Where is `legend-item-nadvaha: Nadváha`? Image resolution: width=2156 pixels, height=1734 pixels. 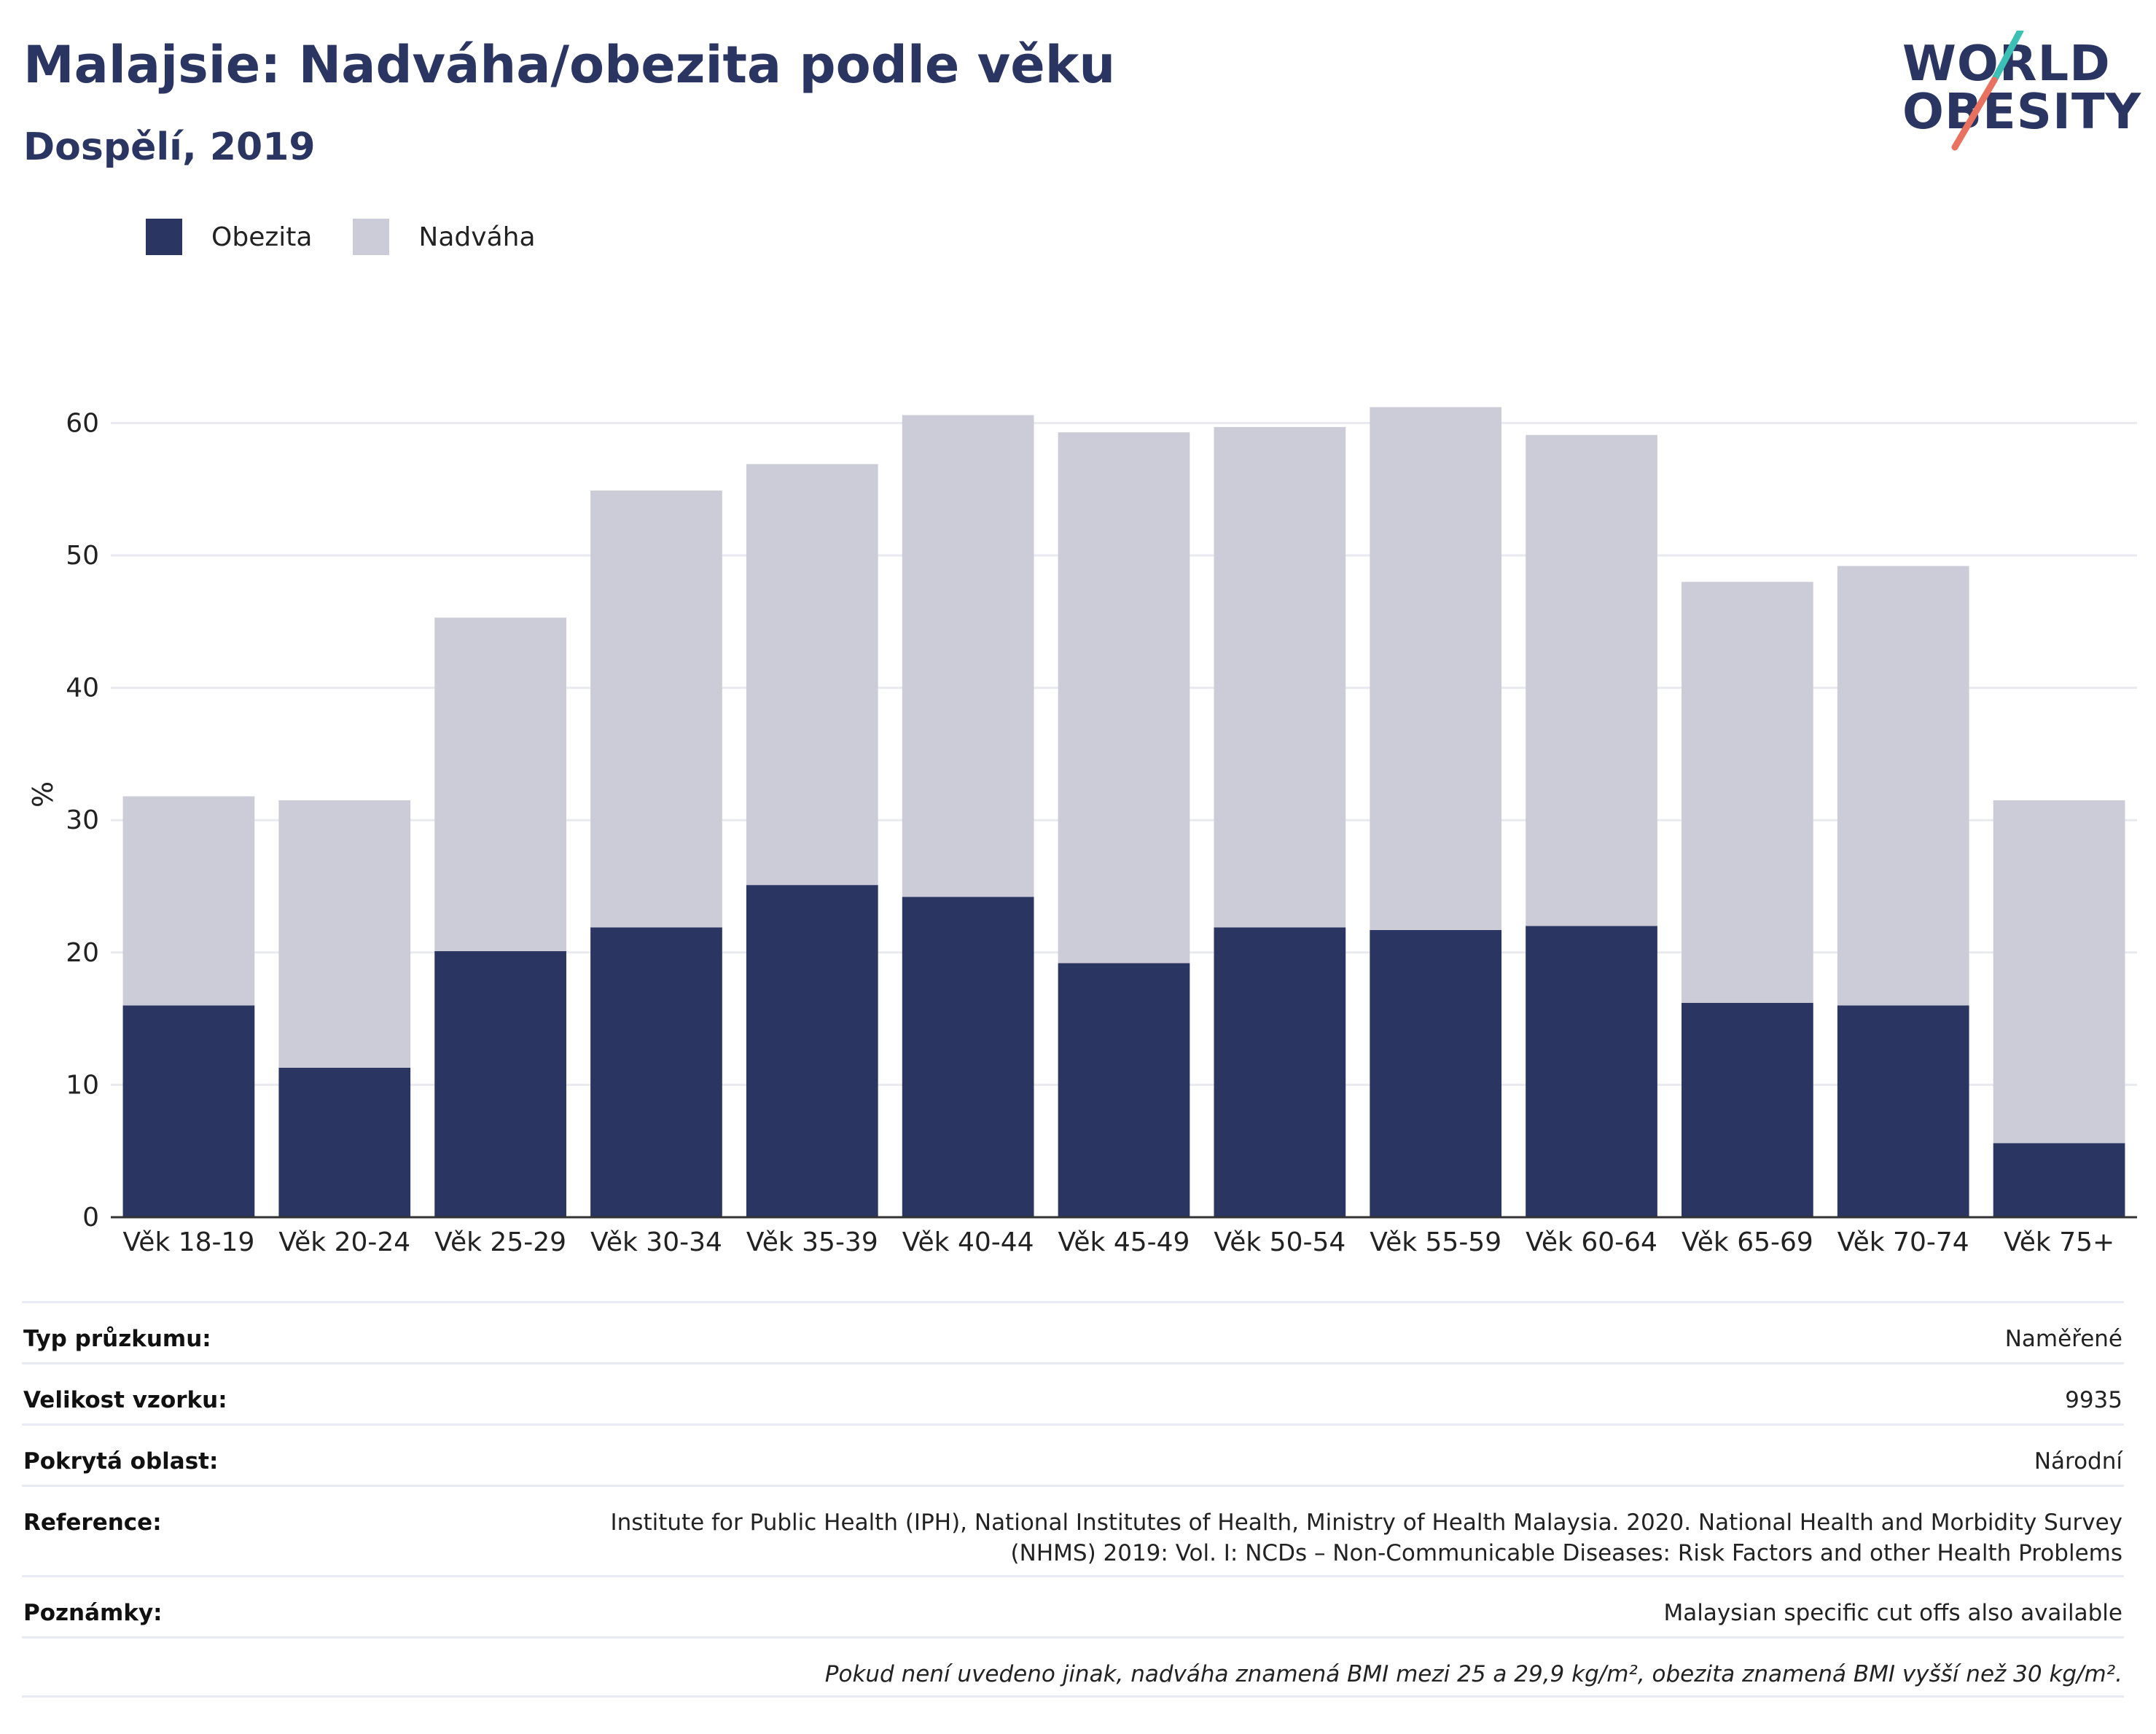
legend-item-nadvaha: Nadváha is located at coordinates (444, 237).